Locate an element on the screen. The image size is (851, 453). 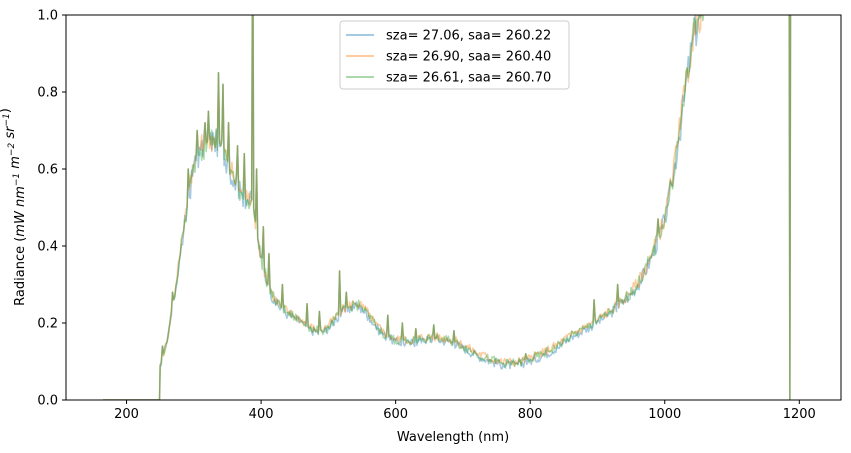
y-tick-label: 0.2 is located at coordinates (47, 324).